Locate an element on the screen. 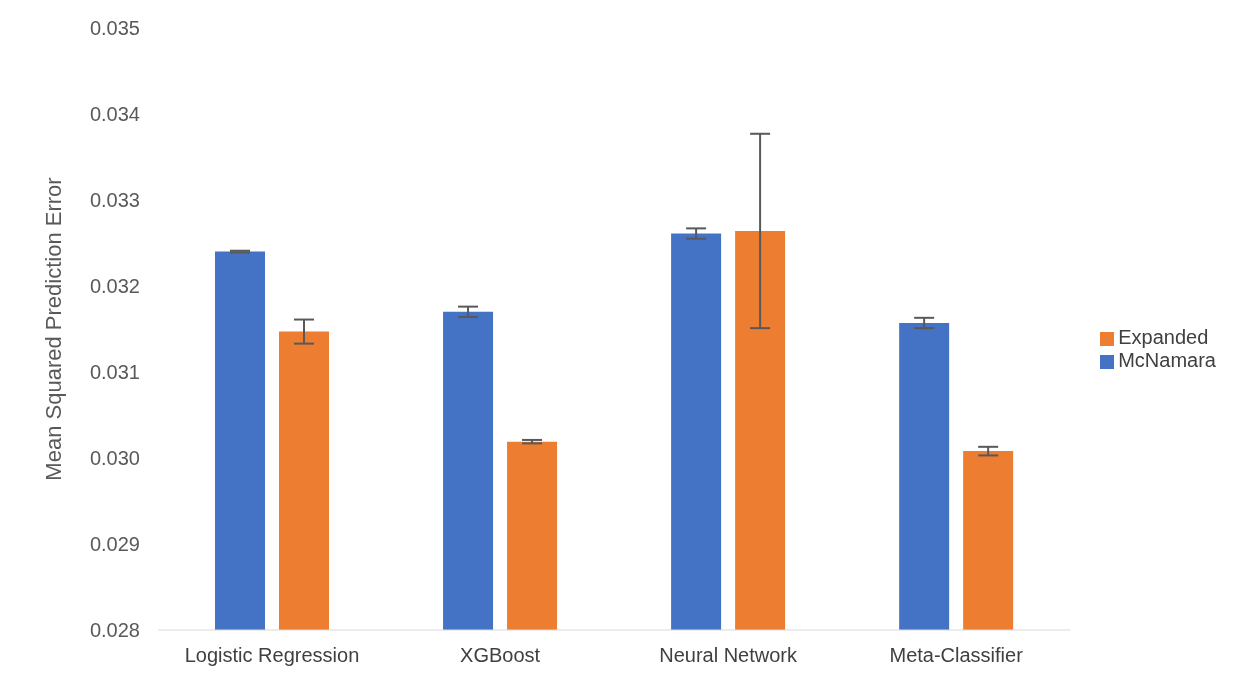  legend-label: Expanded is located at coordinates (1163, 337).